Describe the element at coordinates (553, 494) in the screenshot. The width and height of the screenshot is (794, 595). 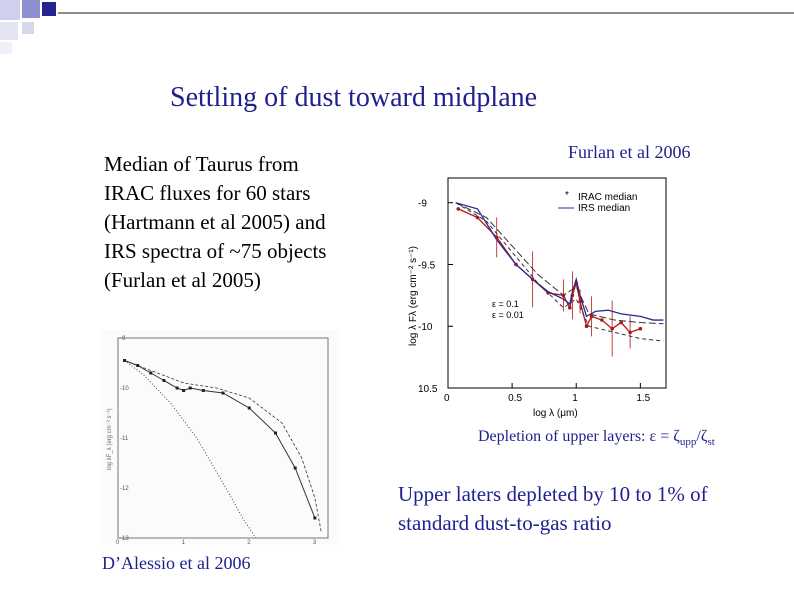
I see `conclusion-line: Upper laters depleted by 10 to 1% of` at that location.